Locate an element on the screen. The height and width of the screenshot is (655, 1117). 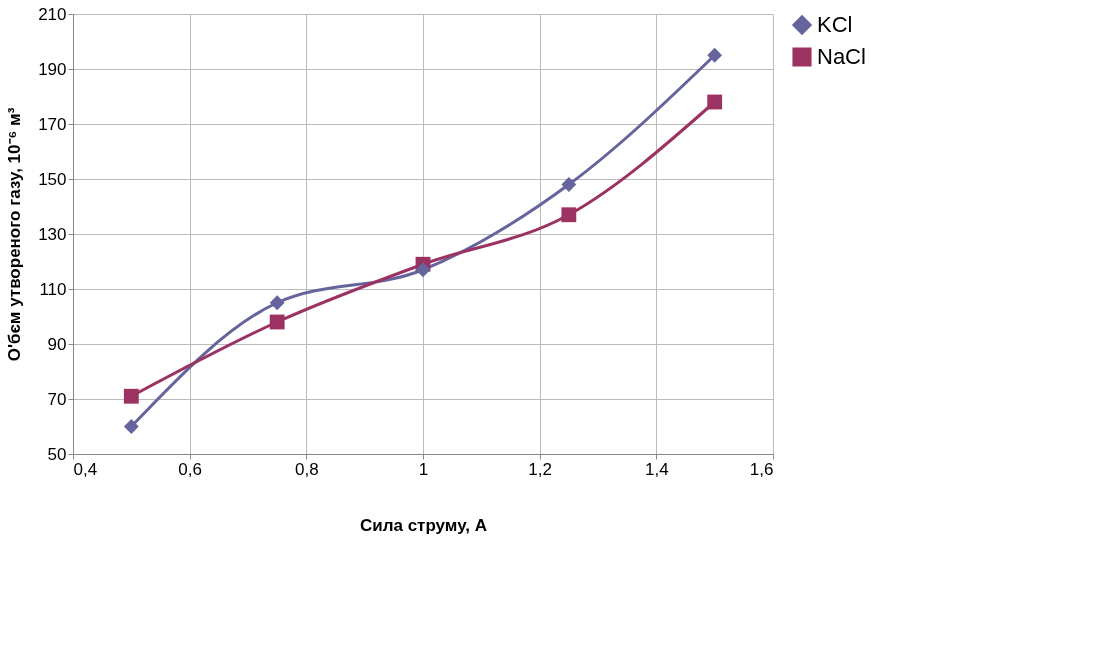
x-axis-title: Сила струму, А is located at coordinates (423, 525).